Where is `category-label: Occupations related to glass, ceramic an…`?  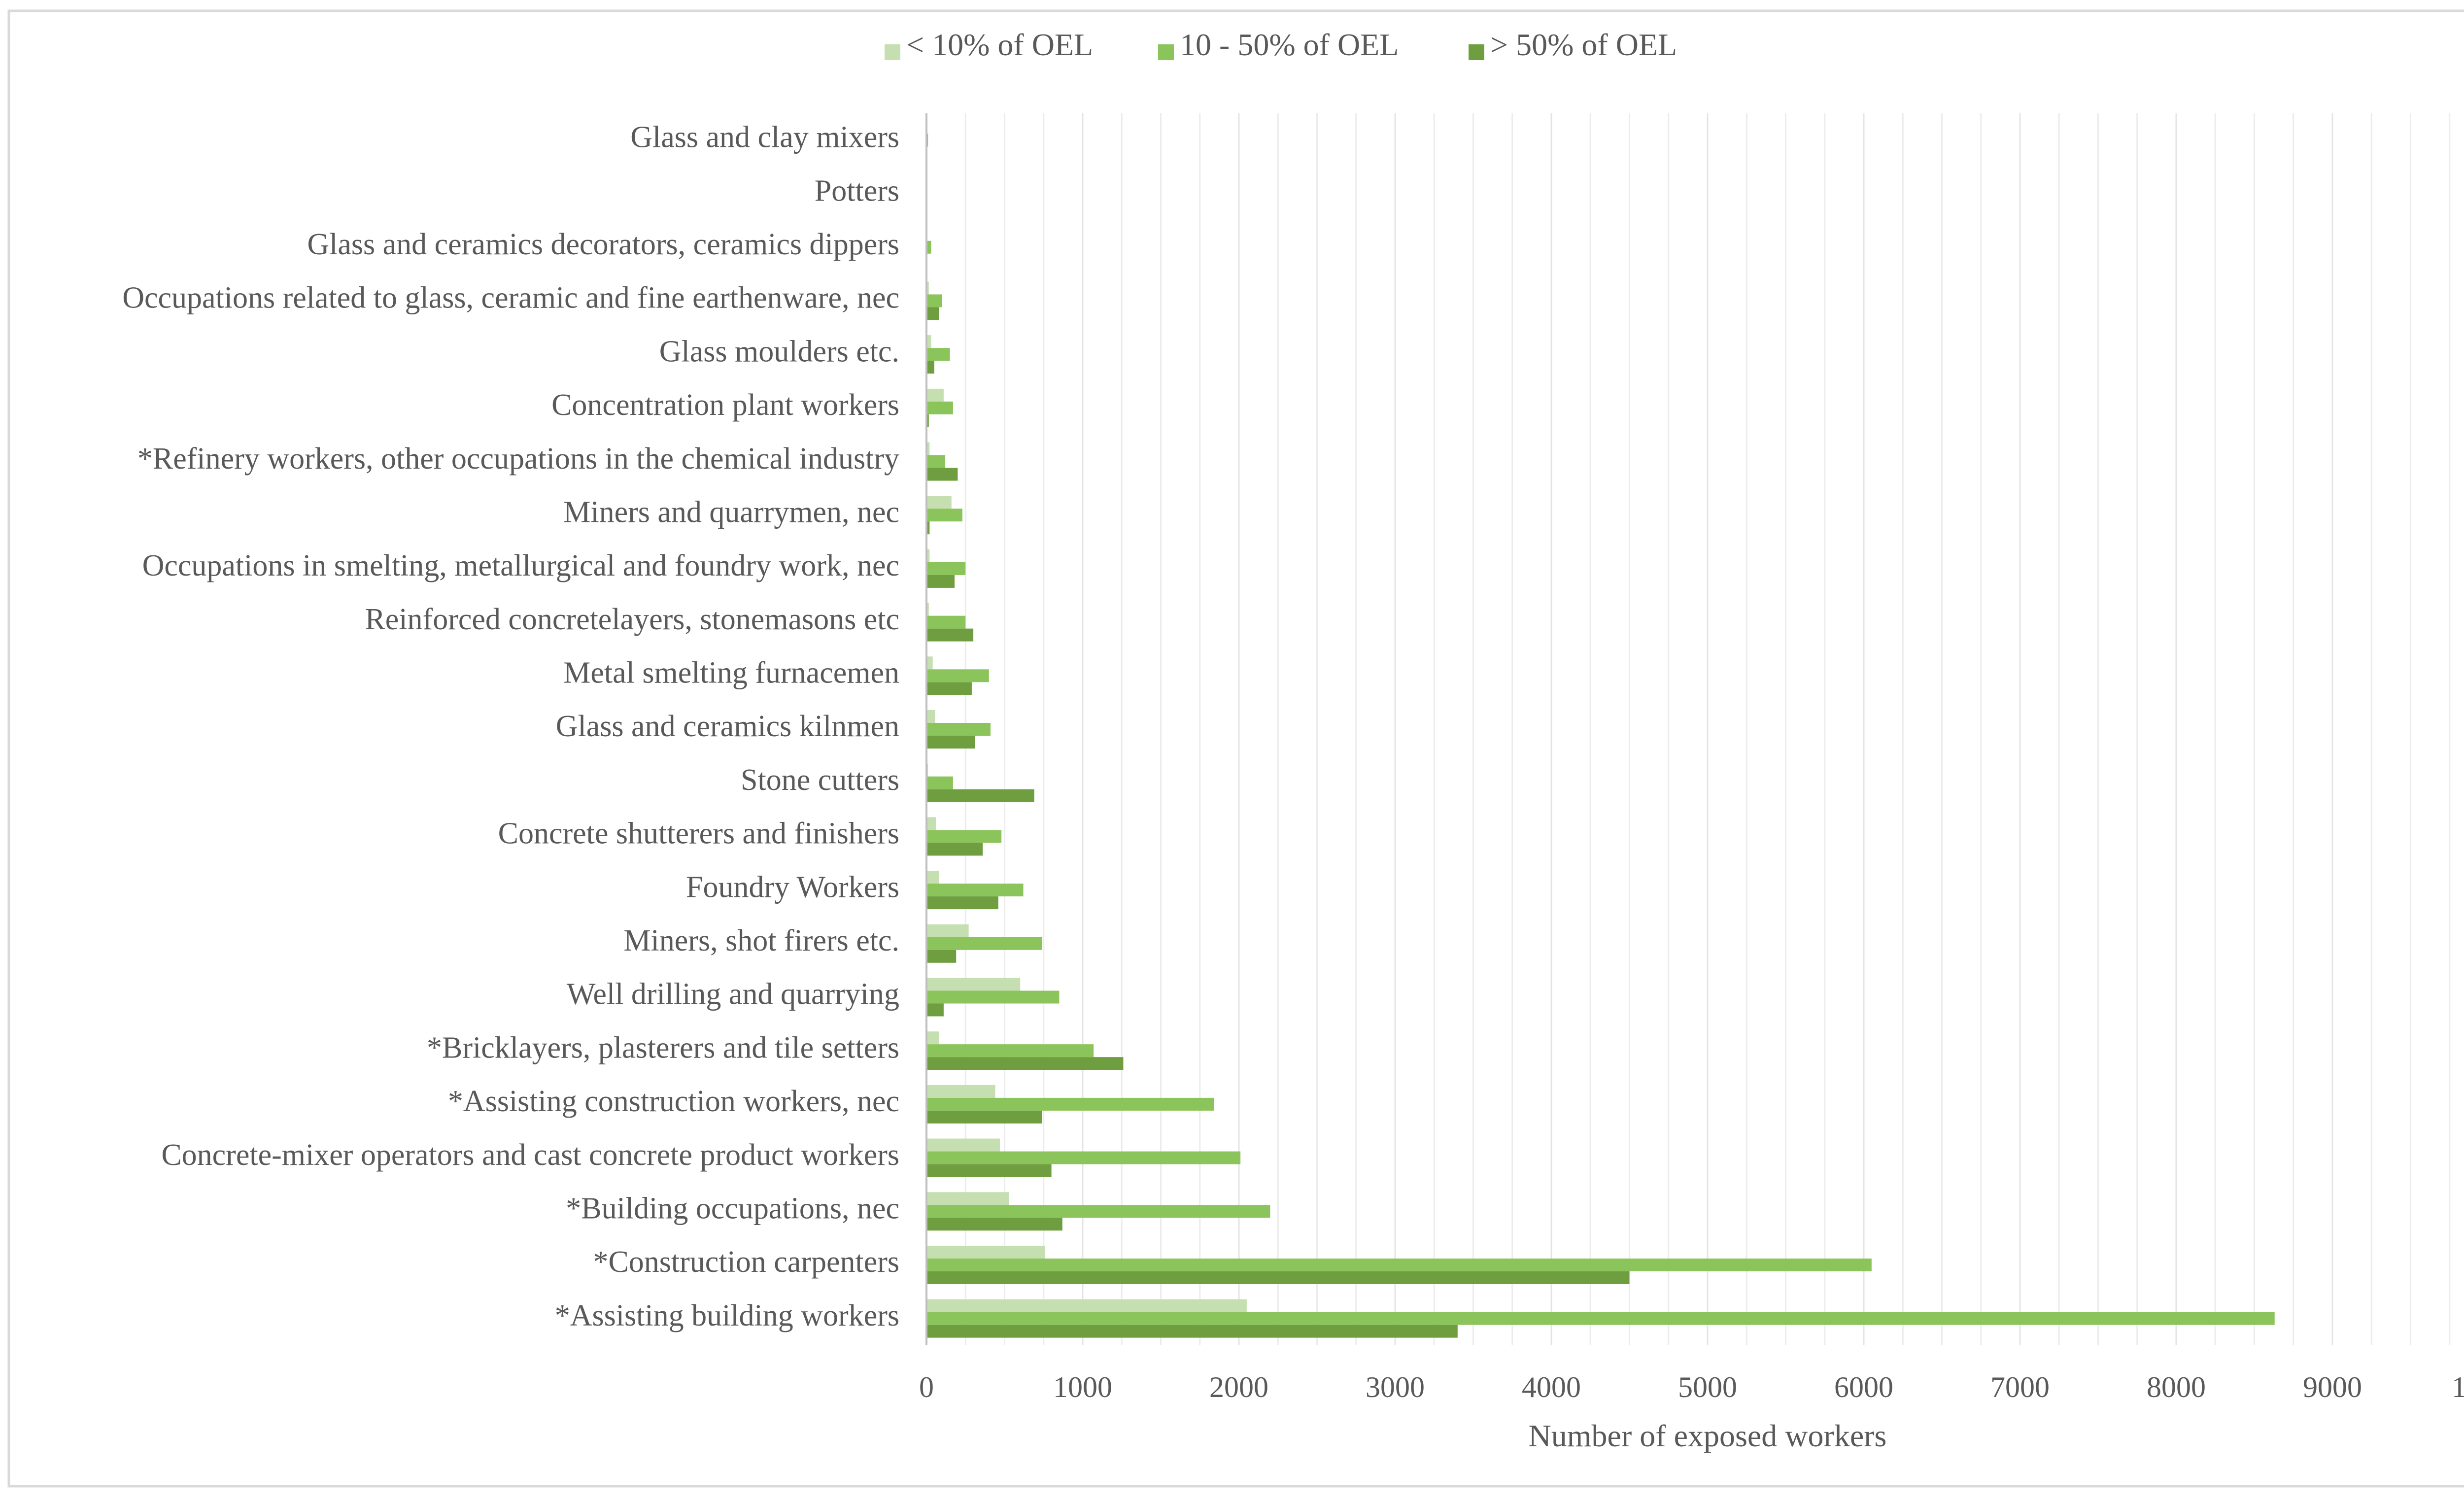 category-label: Occupations related to glass, ceramic an… is located at coordinates (510, 298).